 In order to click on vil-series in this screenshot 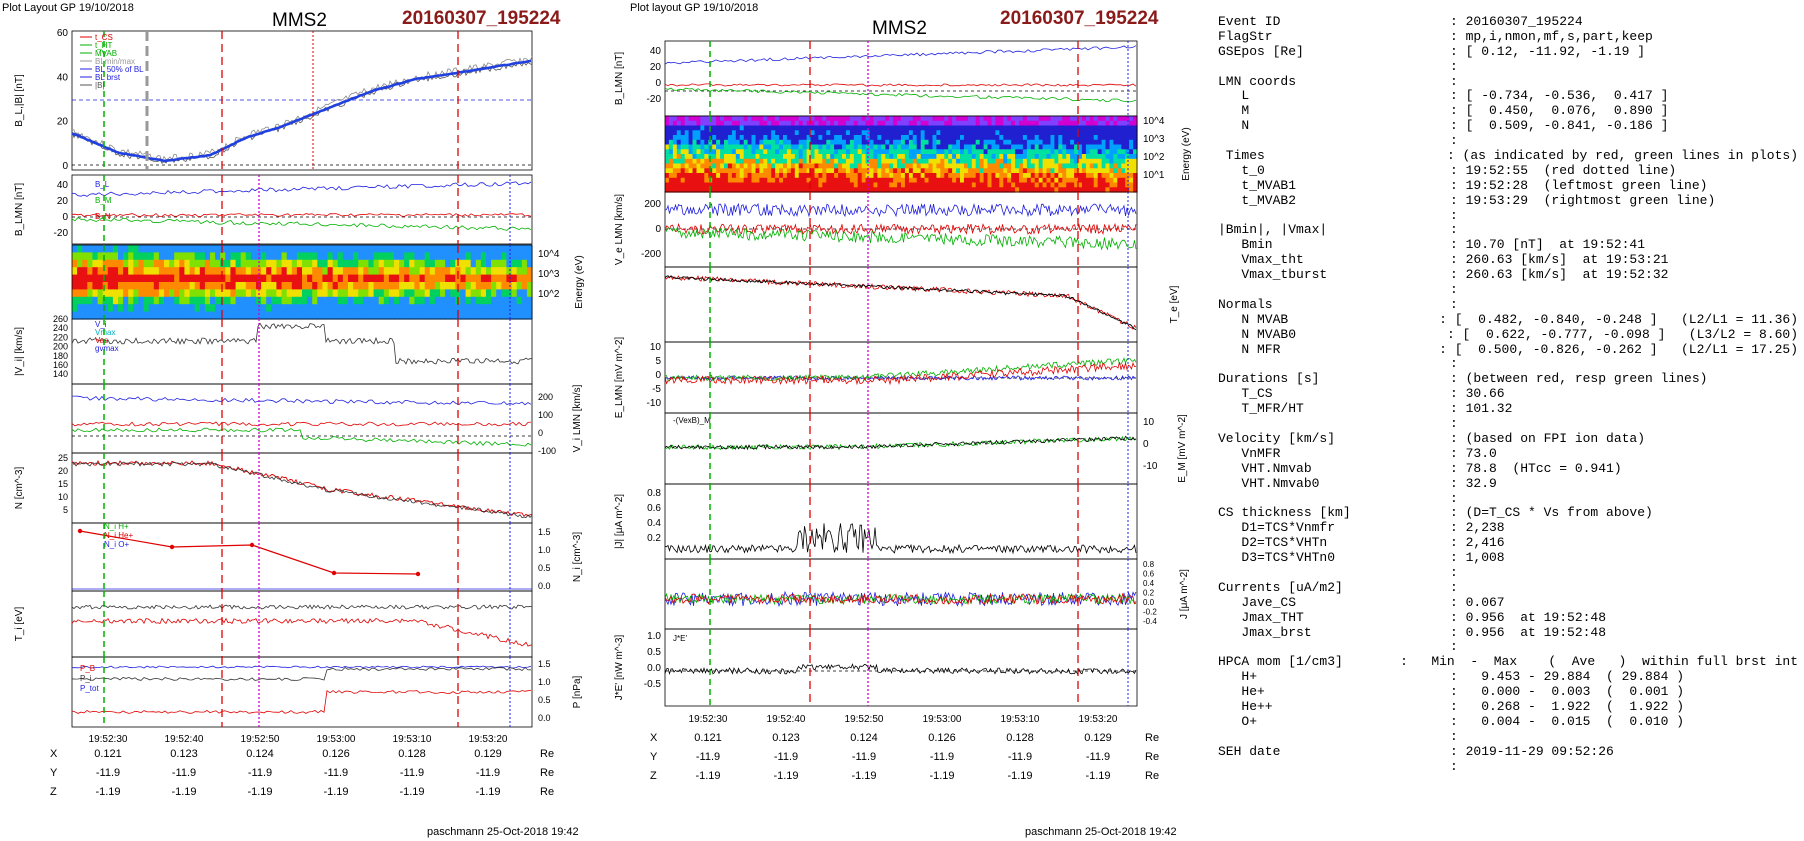, I will do `click(302, 400)`.